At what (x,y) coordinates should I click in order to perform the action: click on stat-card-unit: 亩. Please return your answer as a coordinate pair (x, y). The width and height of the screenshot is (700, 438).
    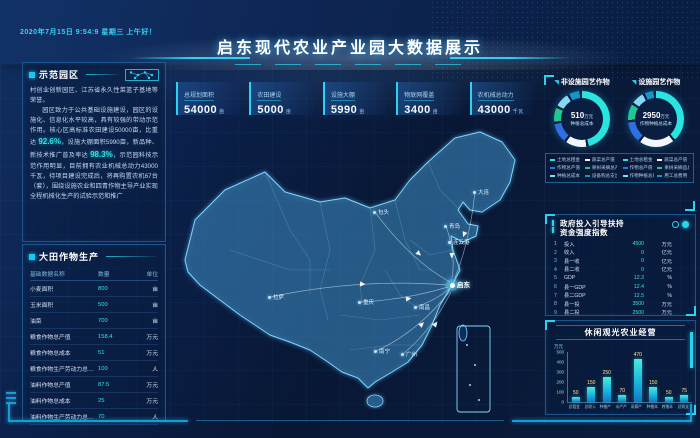
    Looking at the image, I should click on (435, 112).